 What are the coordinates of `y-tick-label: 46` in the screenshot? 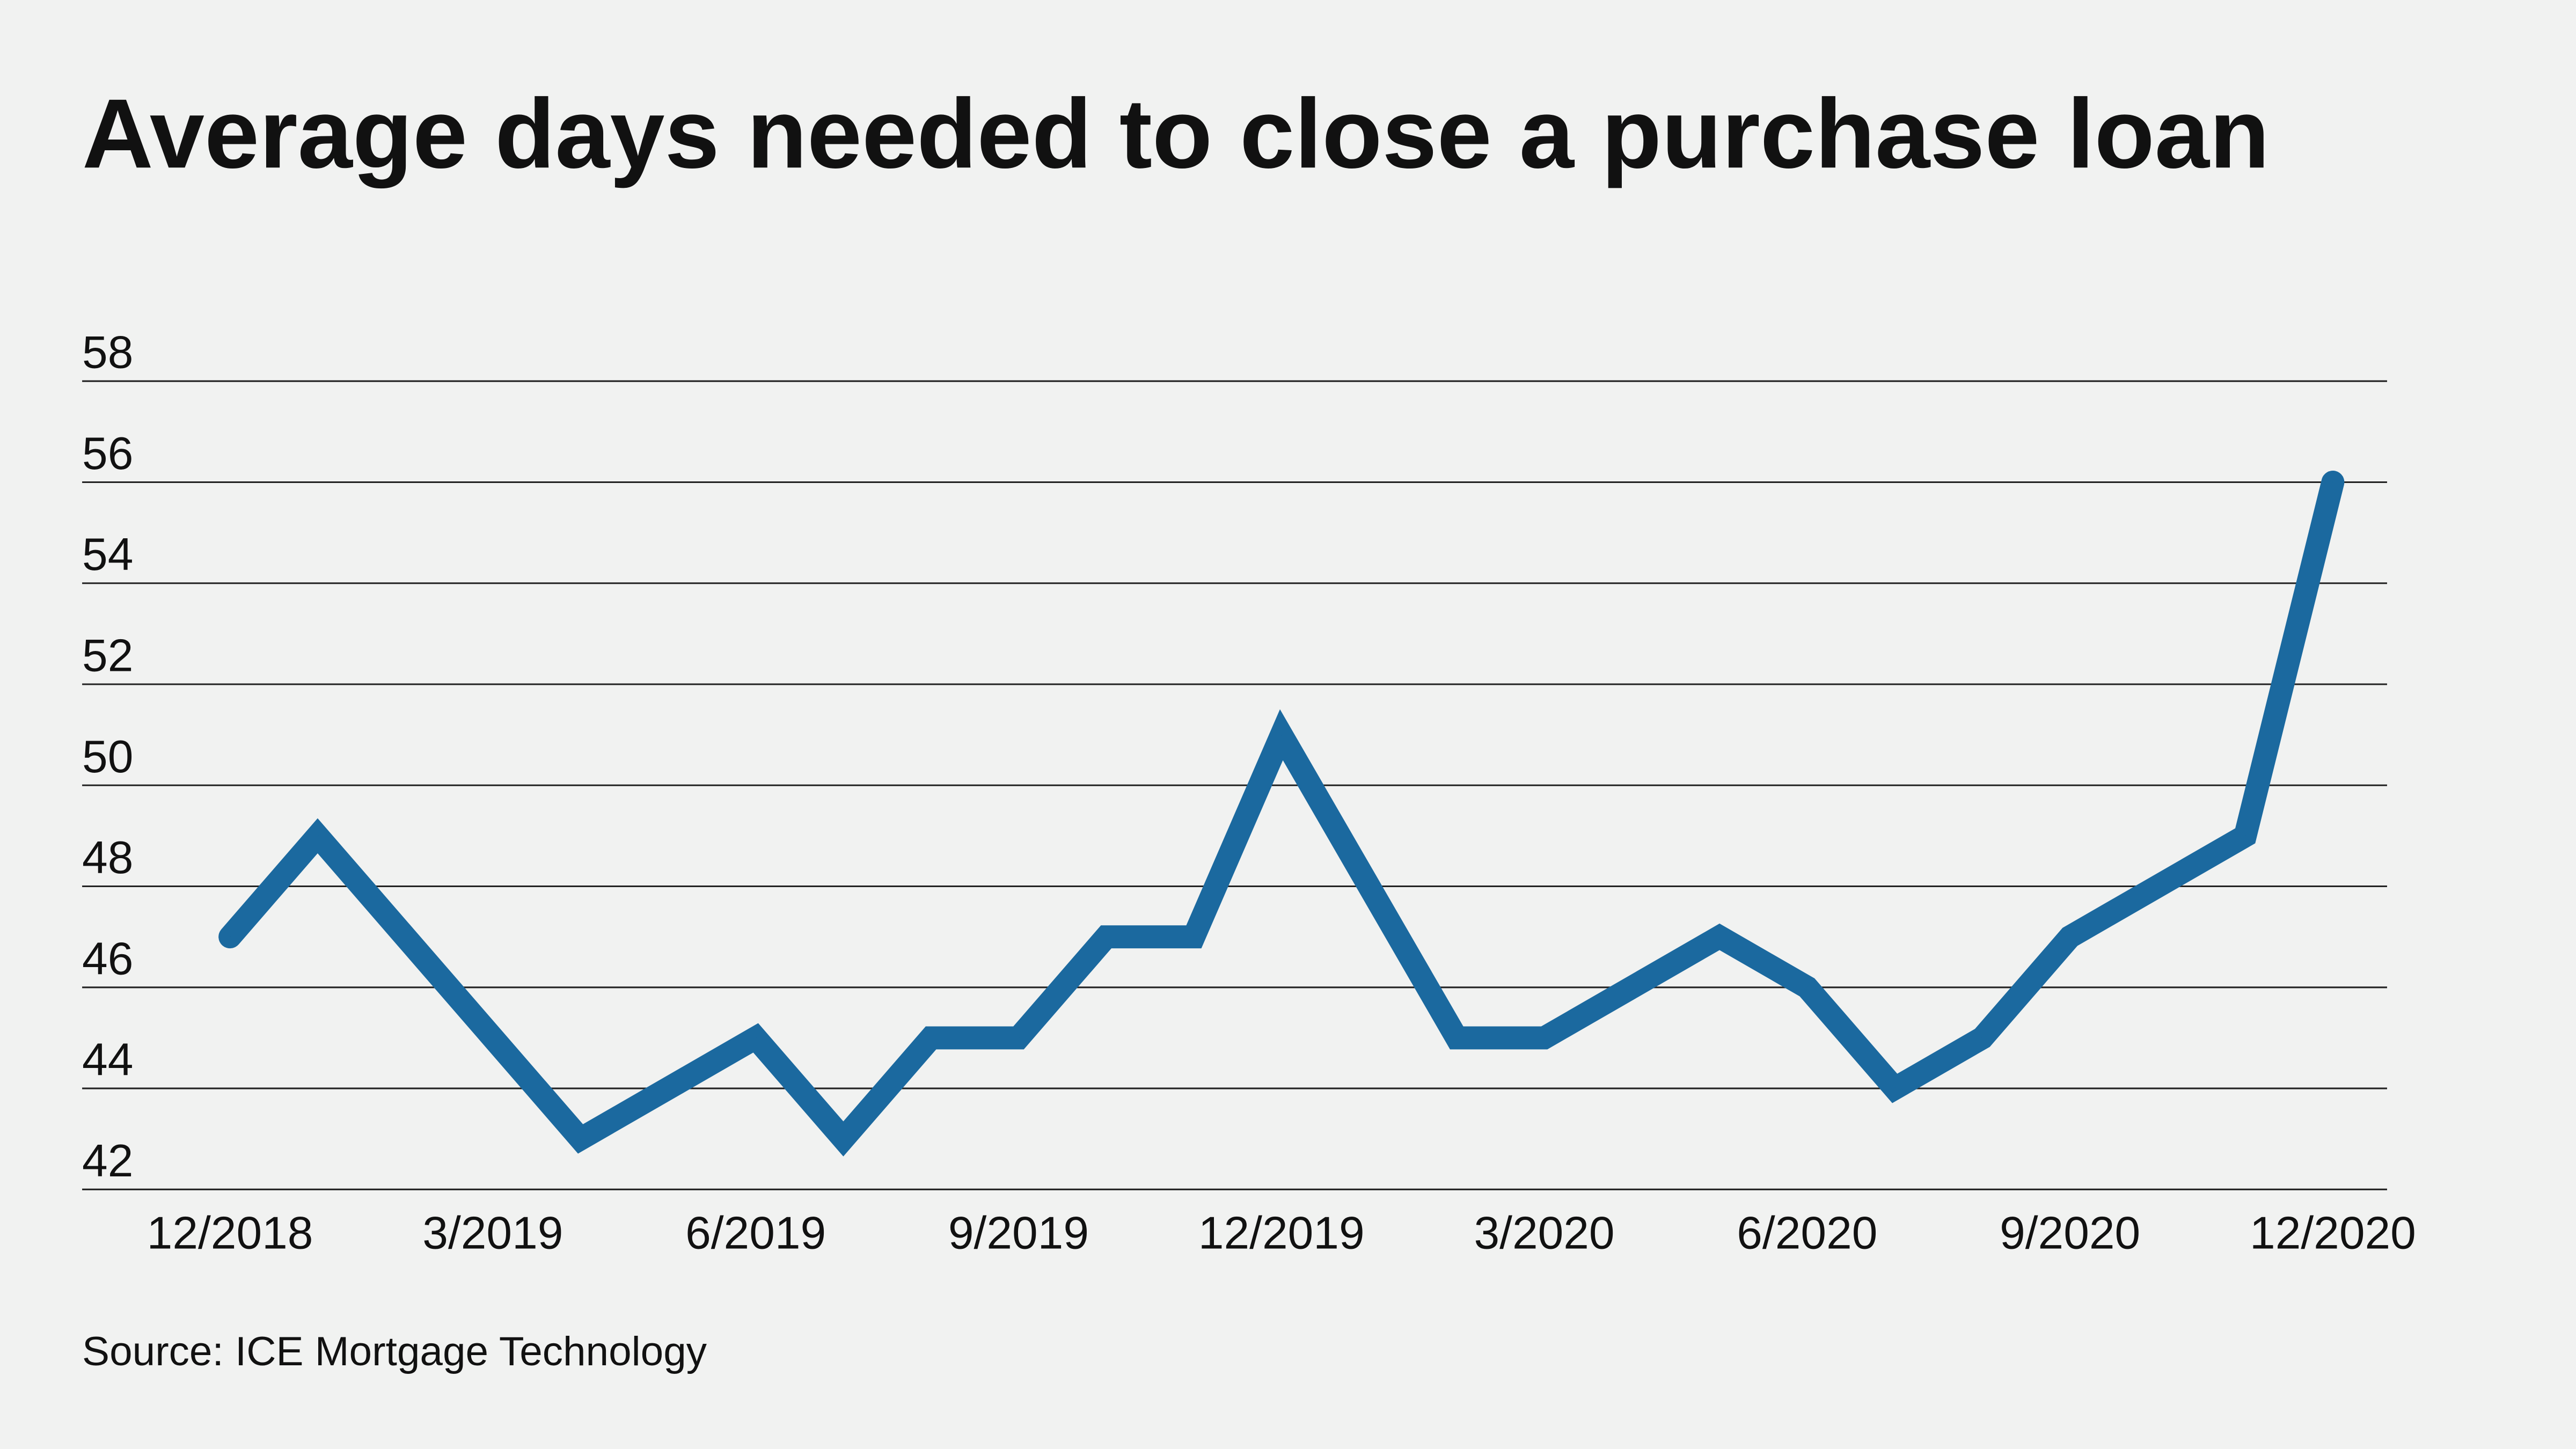 It's located at (107, 958).